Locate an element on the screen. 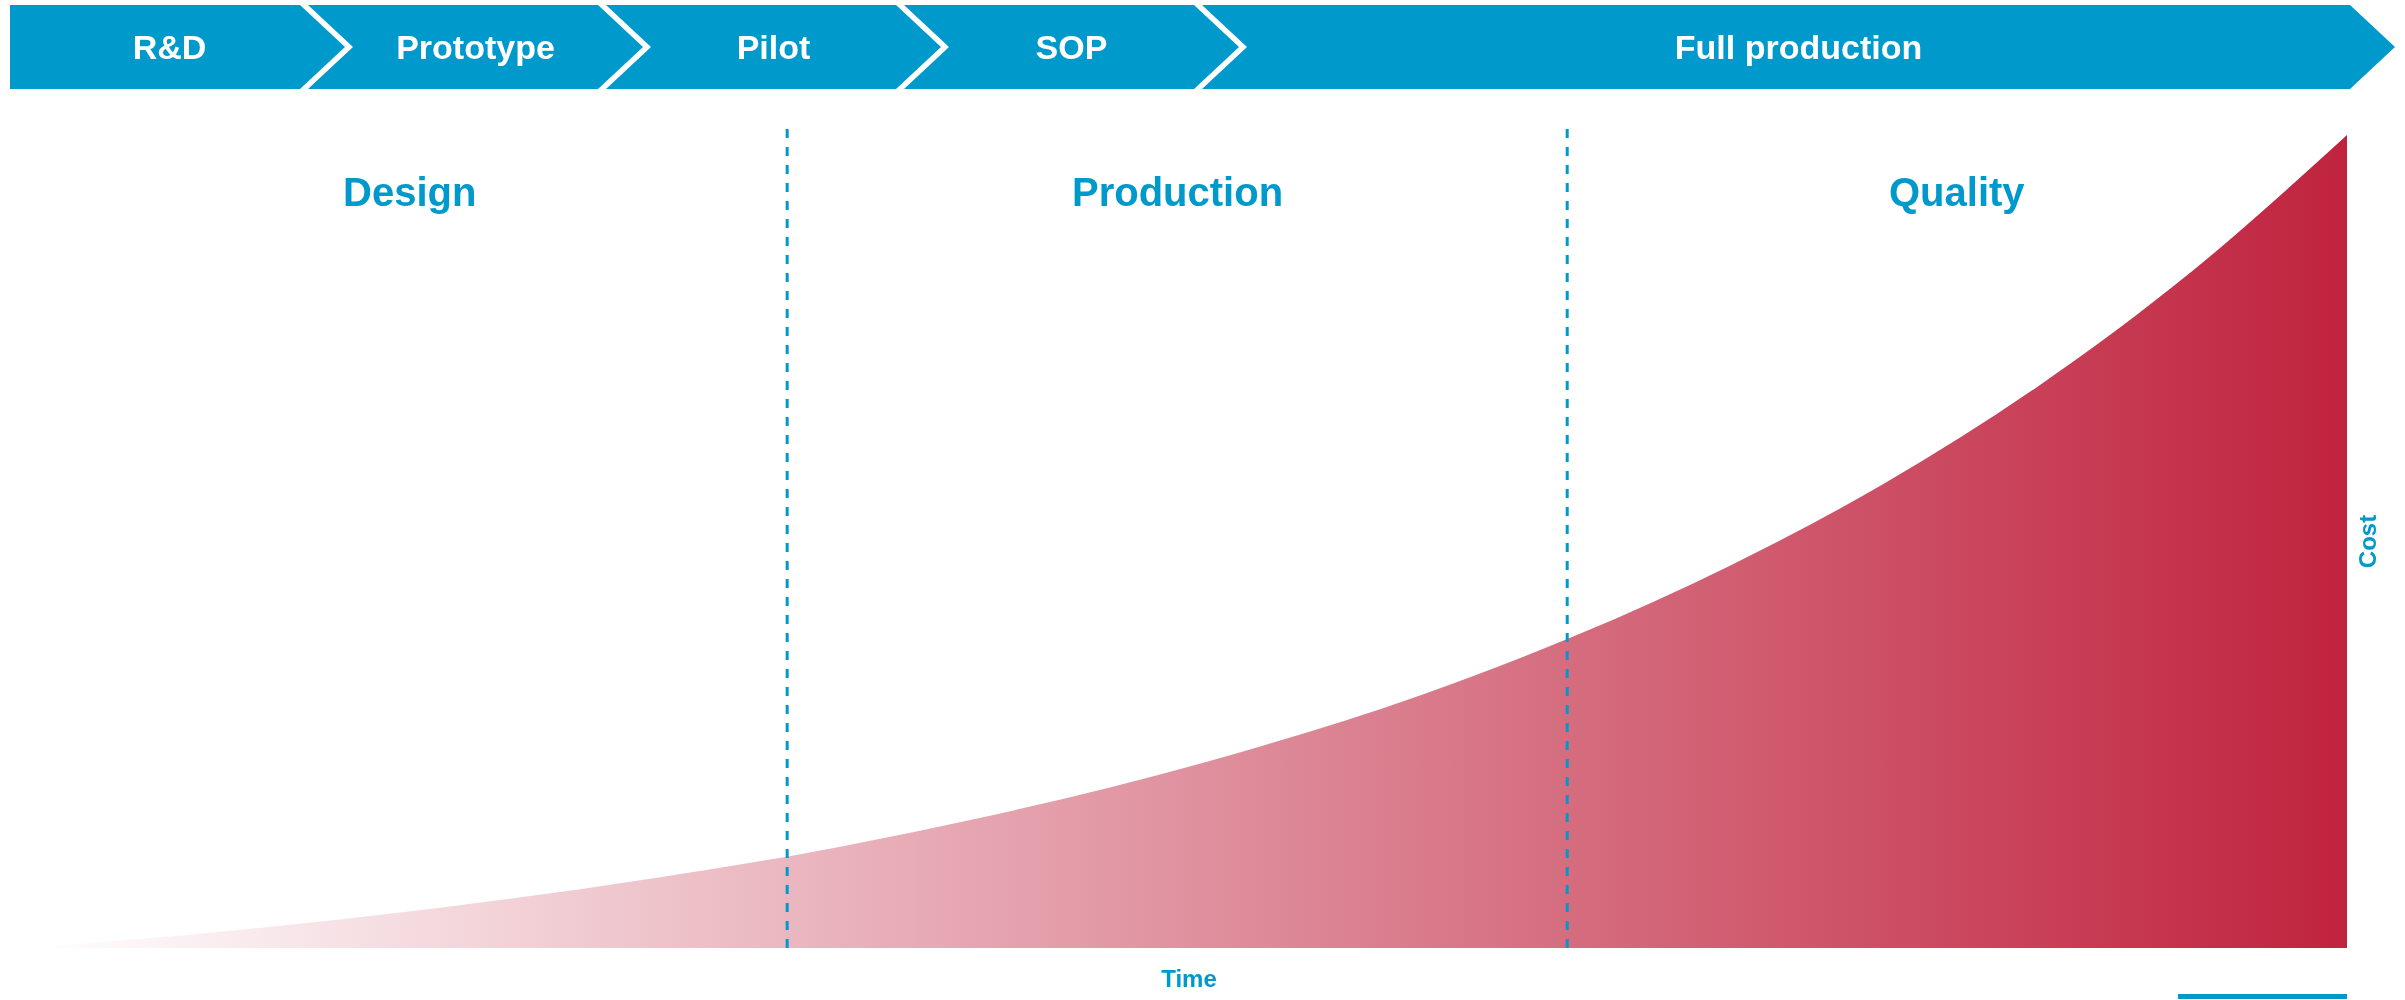  text: Prototype is located at coordinates (475, 47).